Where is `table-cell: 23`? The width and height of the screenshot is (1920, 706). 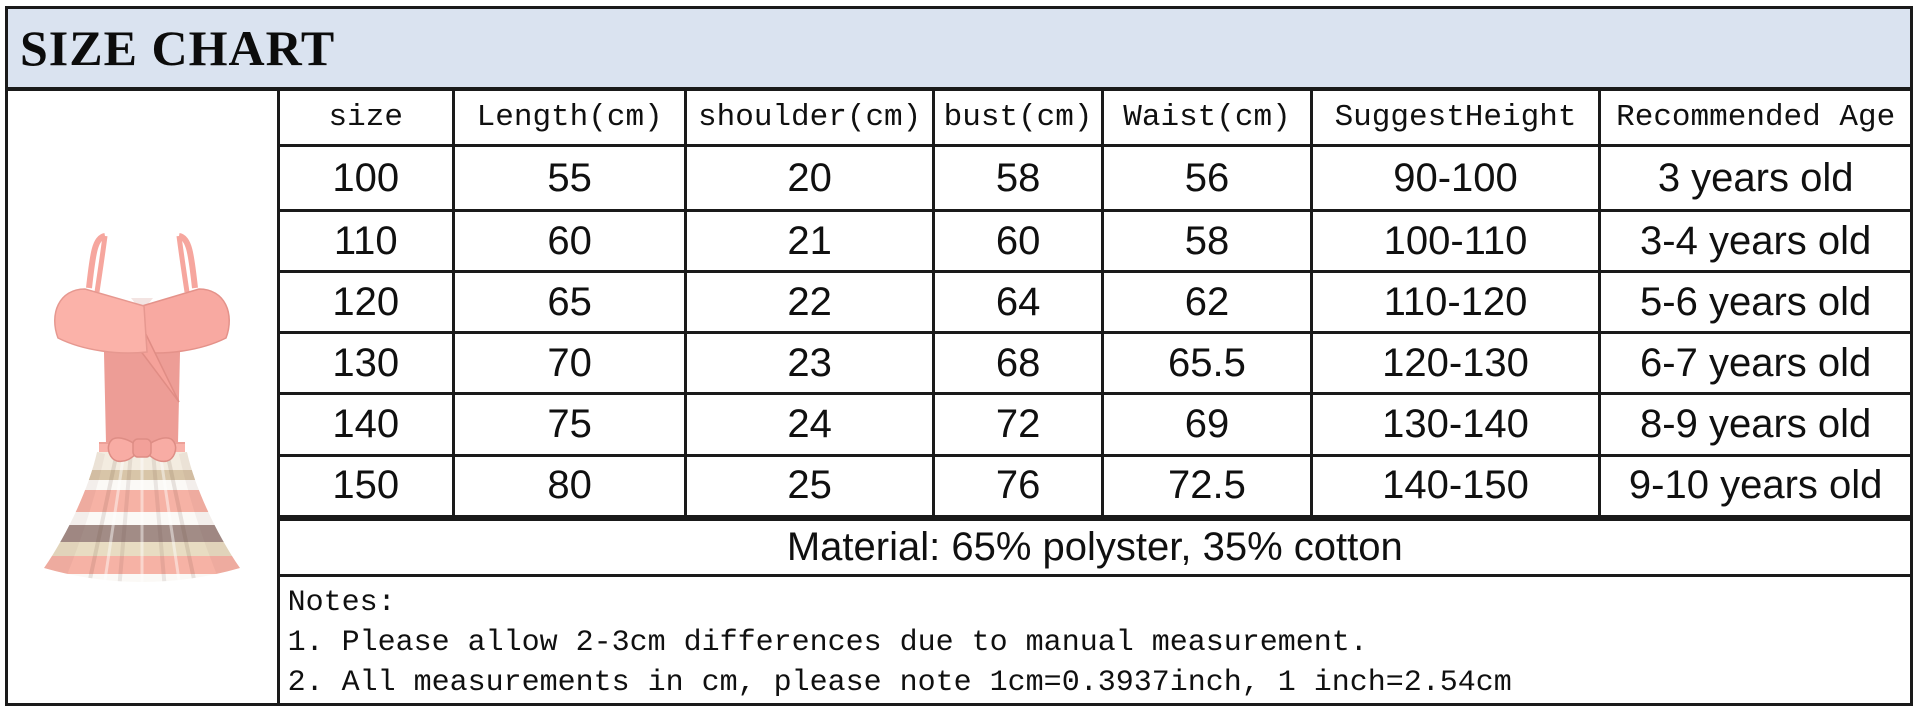
table-cell: 23 is located at coordinates (809, 363).